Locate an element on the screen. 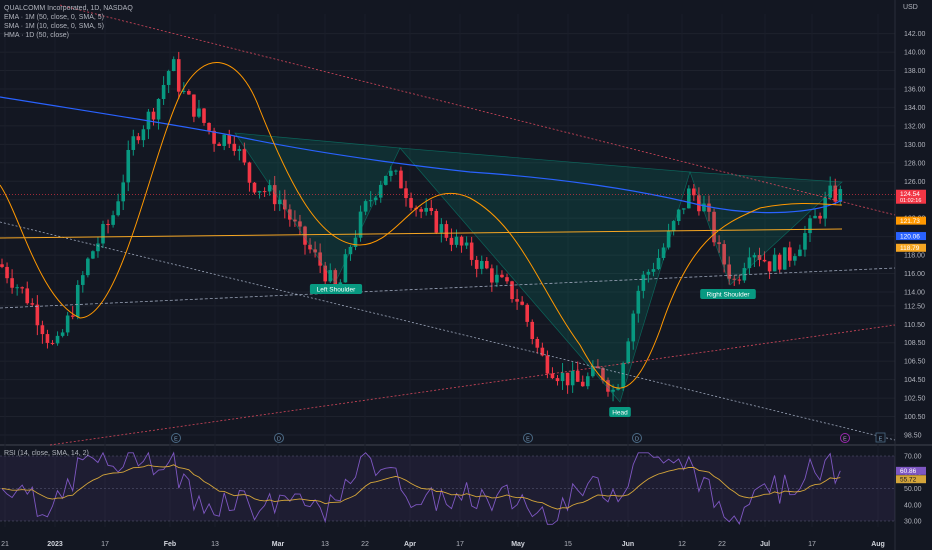  hma-indicator-label: HMA · 1D (50, close) is located at coordinates (36, 35).